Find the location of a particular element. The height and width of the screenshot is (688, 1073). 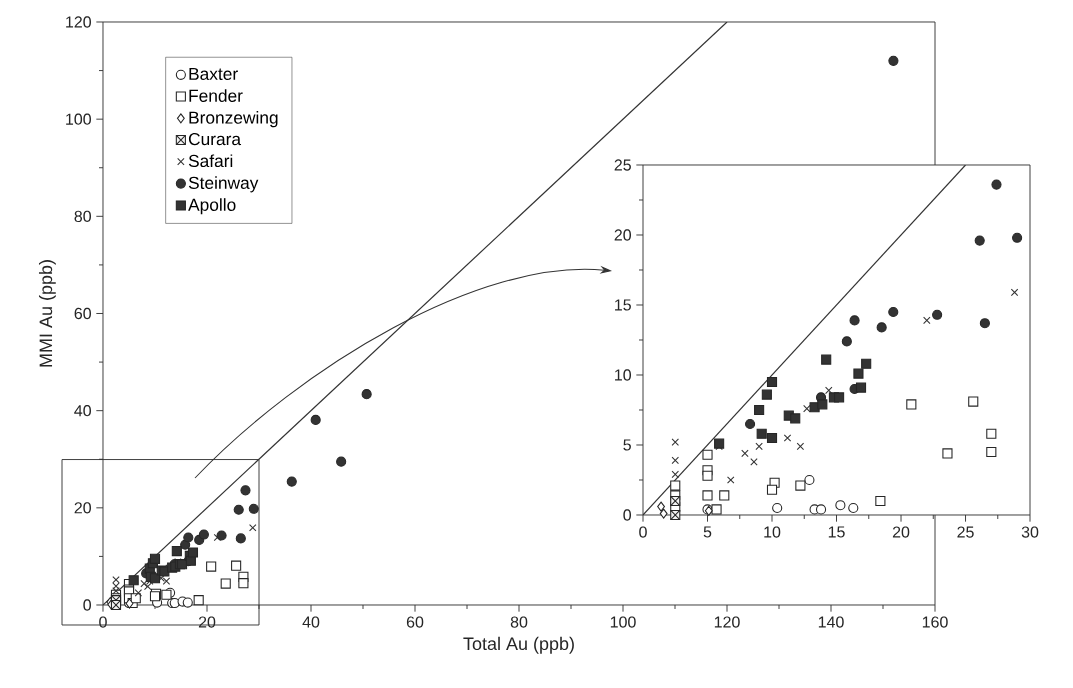

legend-label: Safari is located at coordinates (210, 161).